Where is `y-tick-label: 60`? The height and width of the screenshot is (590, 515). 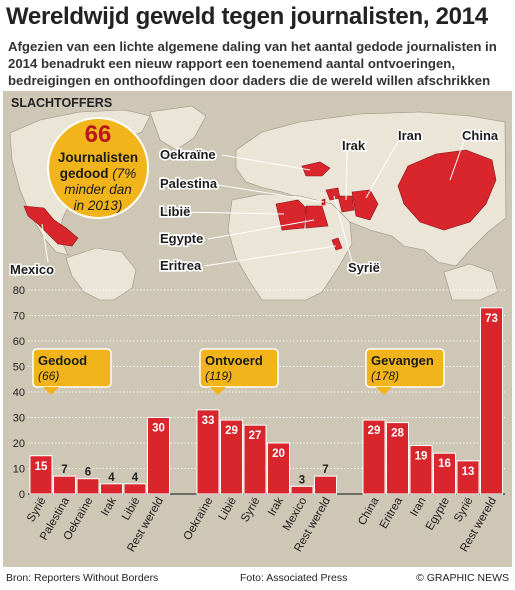 y-tick-label: 60 is located at coordinates (19, 342).